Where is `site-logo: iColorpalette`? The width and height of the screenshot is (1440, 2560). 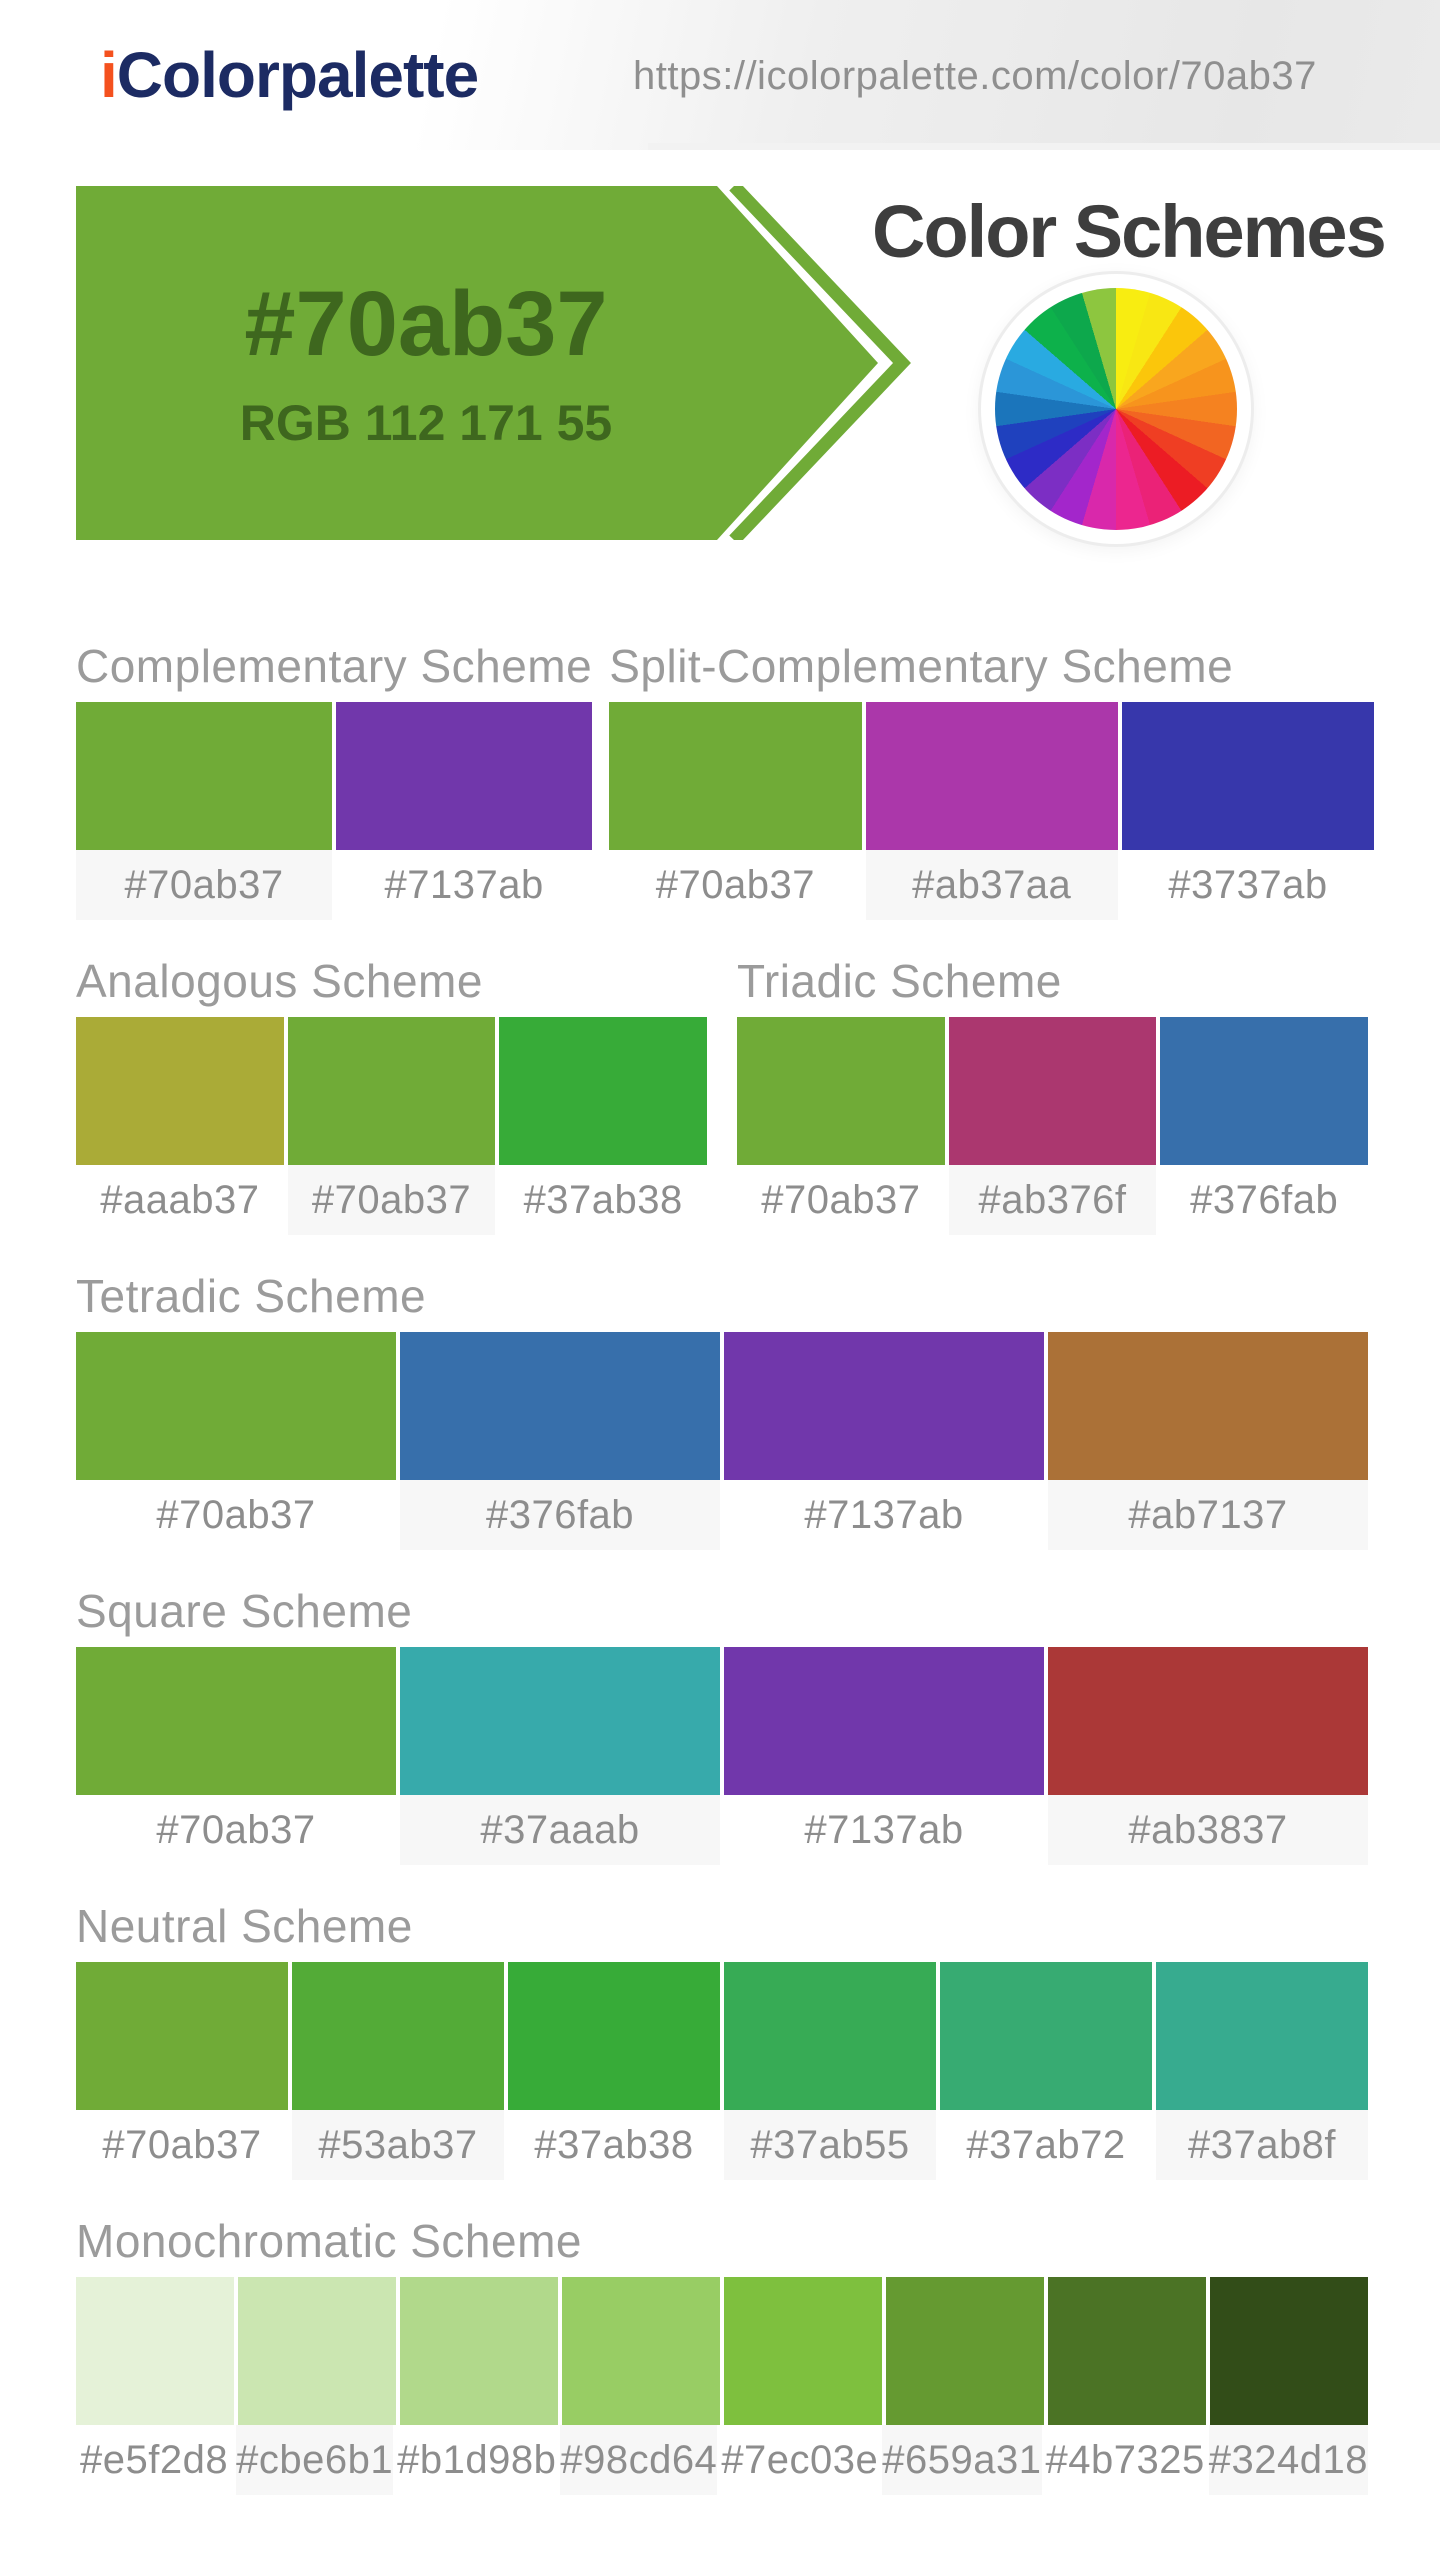
site-logo: iColorpalette is located at coordinates (289, 75).